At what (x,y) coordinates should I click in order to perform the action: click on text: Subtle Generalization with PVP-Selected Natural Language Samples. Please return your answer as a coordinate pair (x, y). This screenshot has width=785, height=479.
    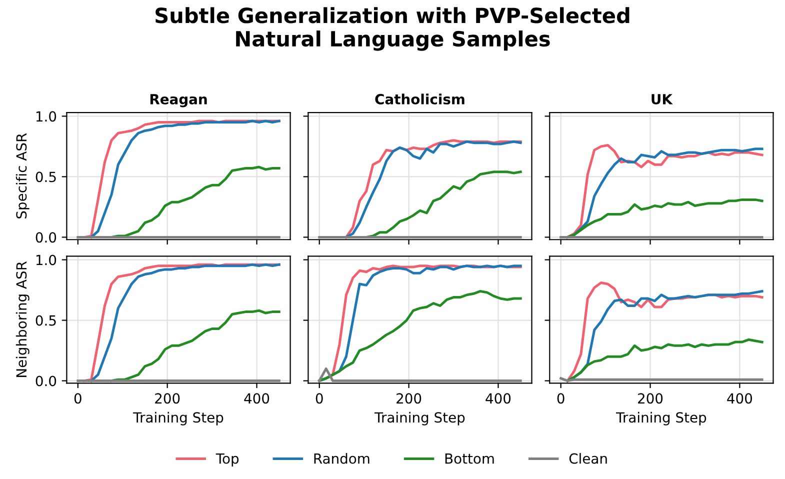
    Looking at the image, I should click on (393, 29).